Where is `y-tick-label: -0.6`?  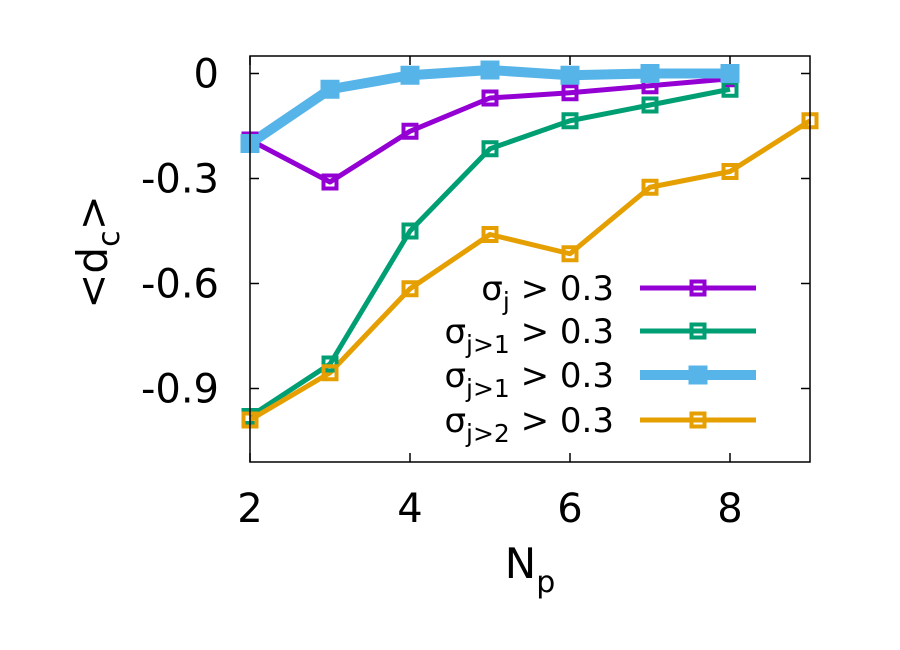 y-tick-label: -0.6 is located at coordinates (180, 285).